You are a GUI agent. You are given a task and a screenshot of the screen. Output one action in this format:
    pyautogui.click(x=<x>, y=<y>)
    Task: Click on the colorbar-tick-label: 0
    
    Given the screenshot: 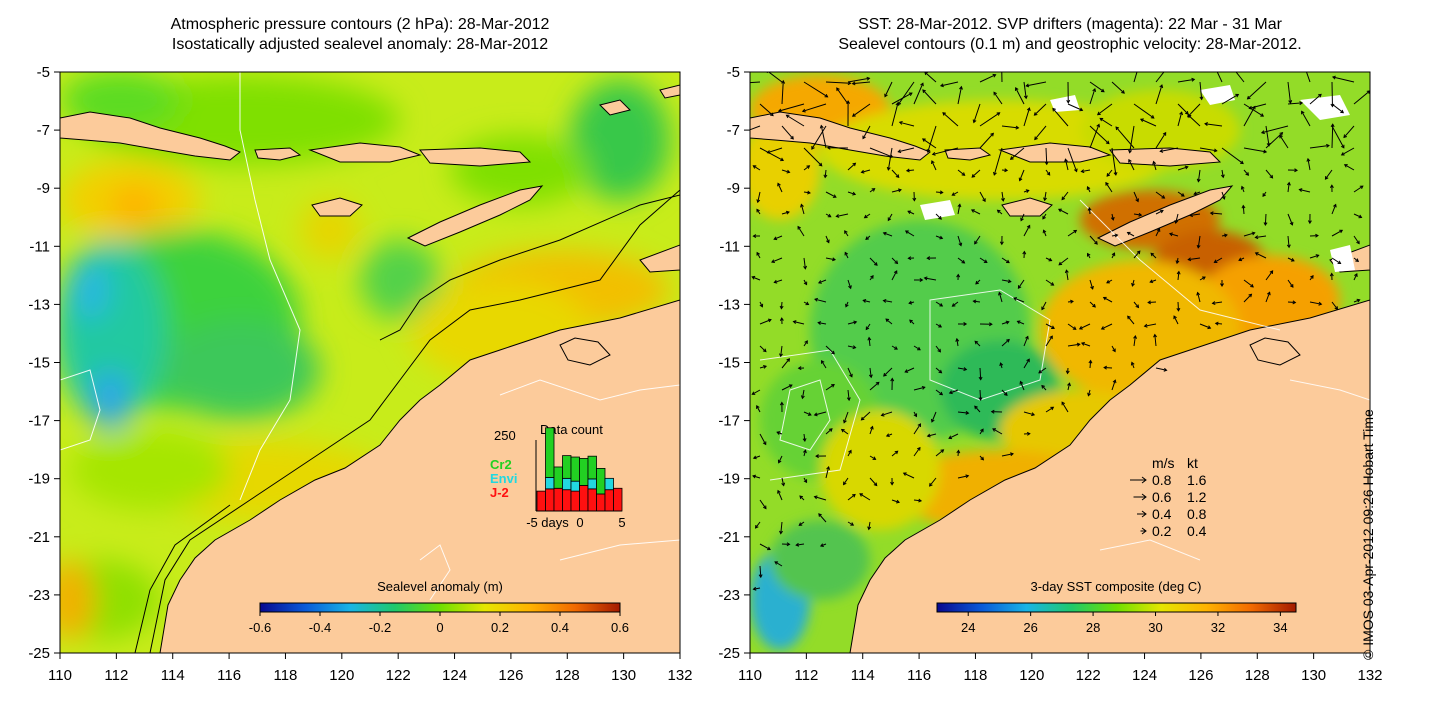 What is the action you would take?
    pyautogui.click(x=439, y=627)
    